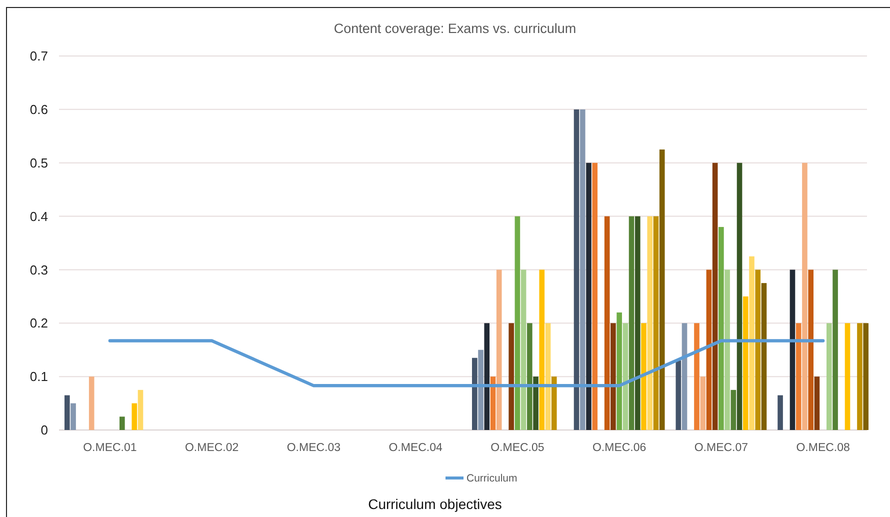 The width and height of the screenshot is (890, 517). Describe the element at coordinates (823, 448) in the screenshot. I see `x-tick-label: O.MEC.08` at that location.